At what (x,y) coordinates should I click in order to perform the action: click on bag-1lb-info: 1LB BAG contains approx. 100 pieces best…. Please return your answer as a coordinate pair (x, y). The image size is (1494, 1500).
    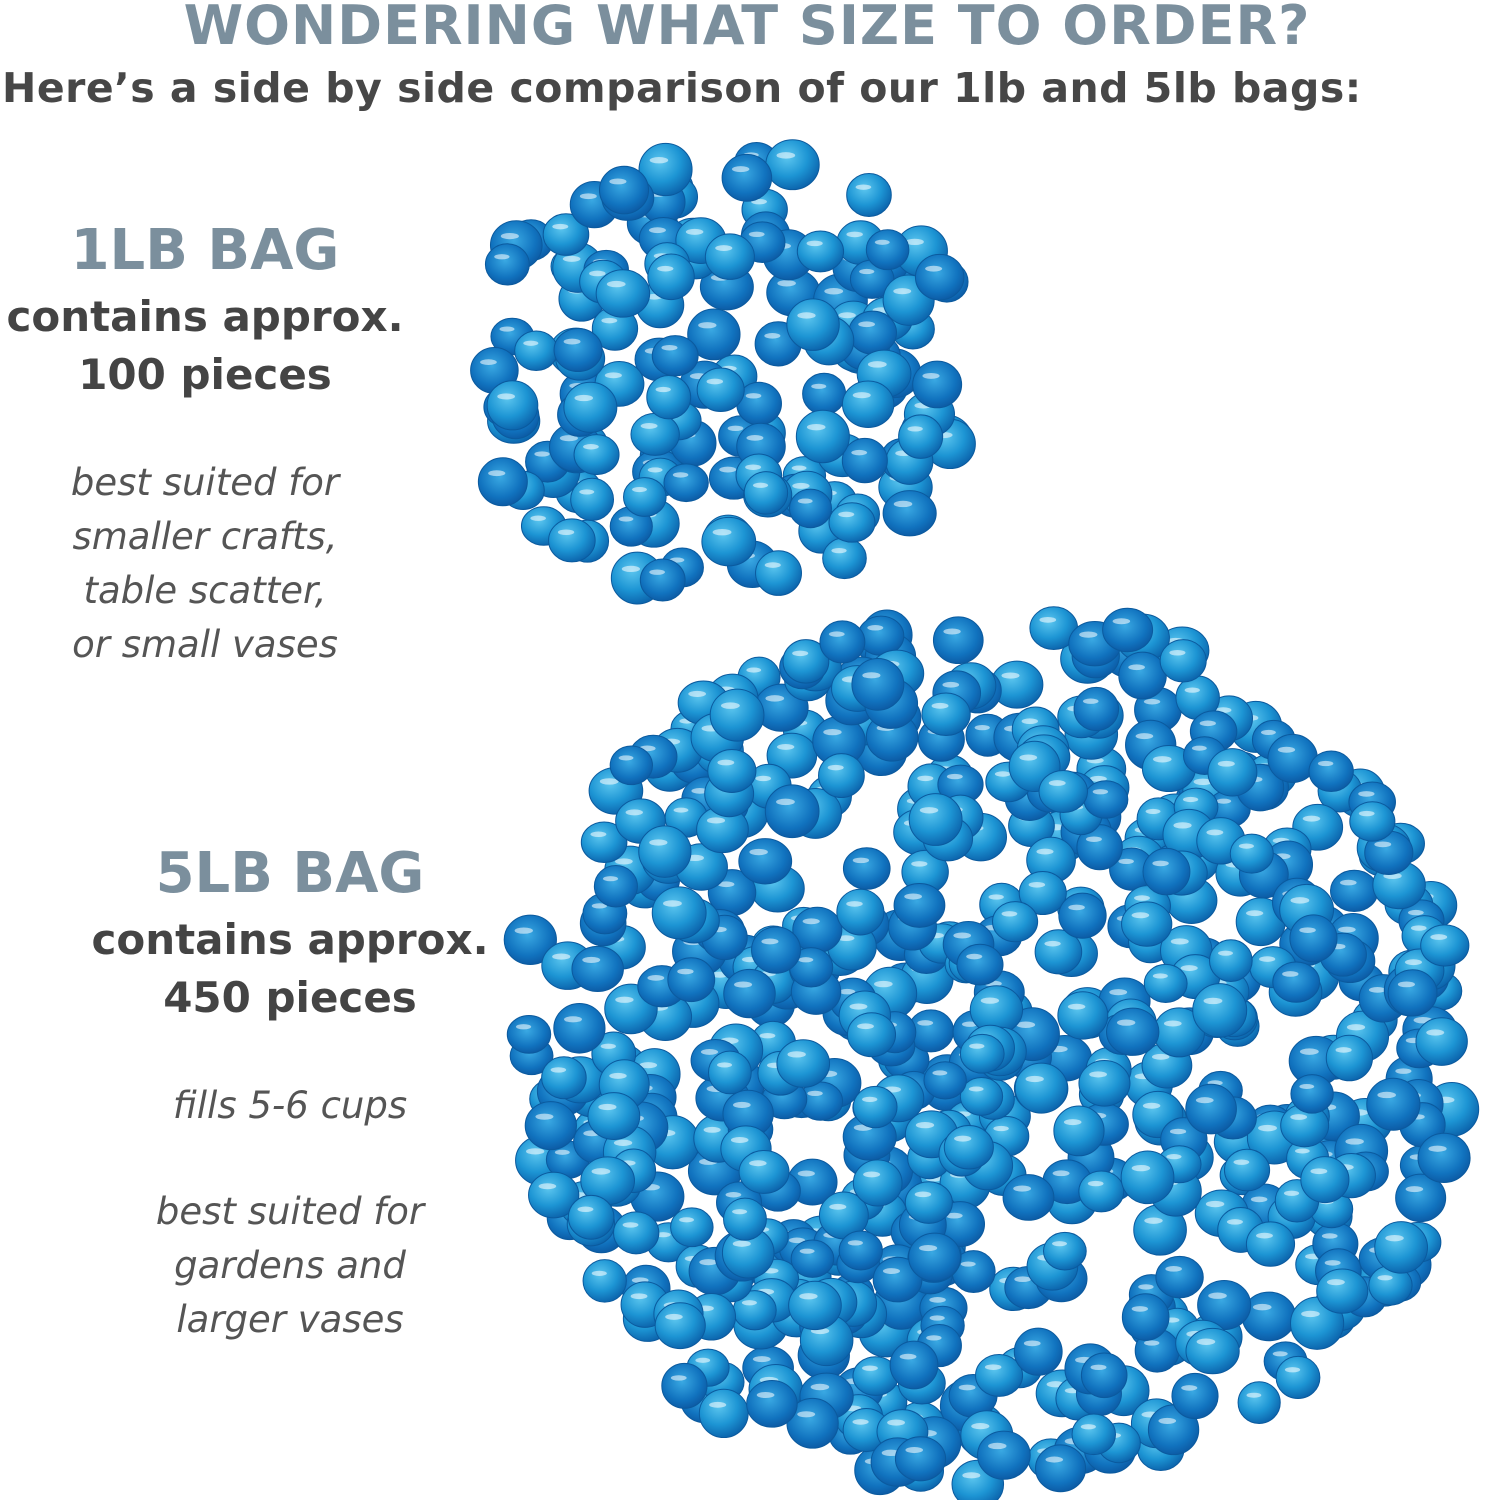
    Looking at the image, I should click on (205, 446).